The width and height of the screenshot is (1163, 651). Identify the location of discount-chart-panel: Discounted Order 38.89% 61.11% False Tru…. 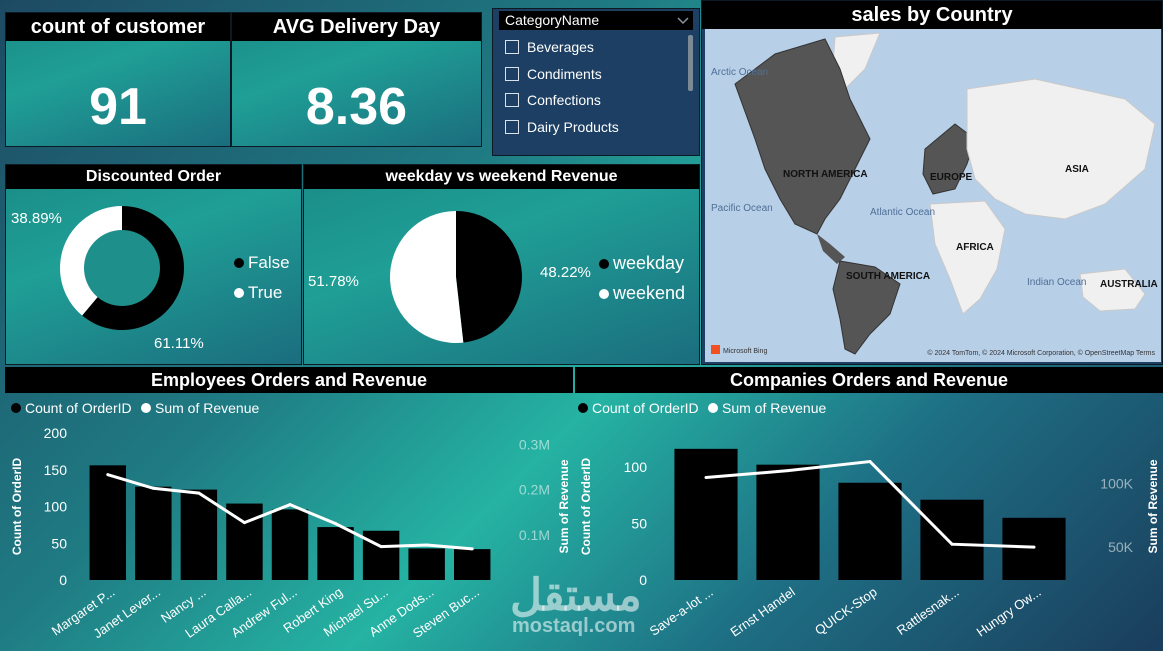
(153, 264).